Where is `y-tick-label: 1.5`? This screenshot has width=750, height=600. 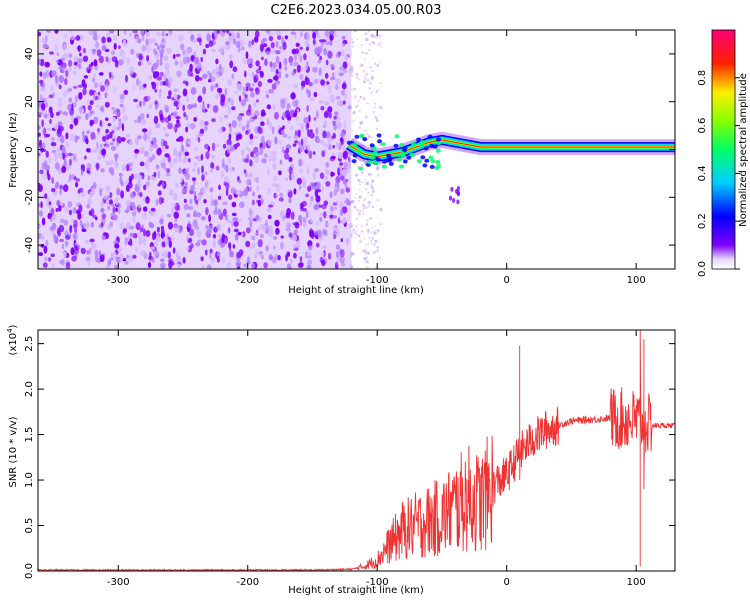 y-tick-label: 1.5 is located at coordinates (29, 435).